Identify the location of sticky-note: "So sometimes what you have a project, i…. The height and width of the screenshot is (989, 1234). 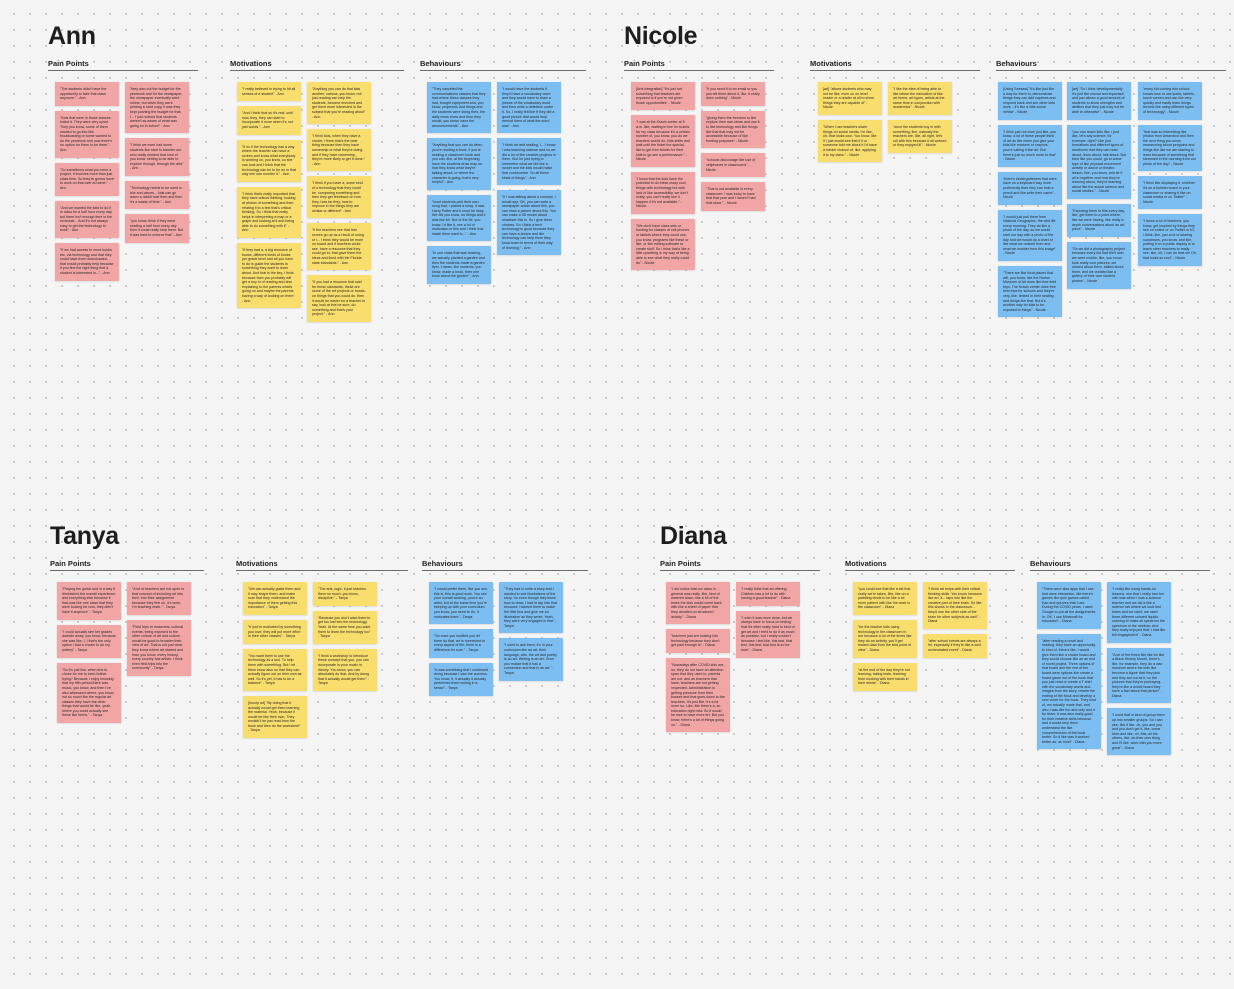
(87, 179).